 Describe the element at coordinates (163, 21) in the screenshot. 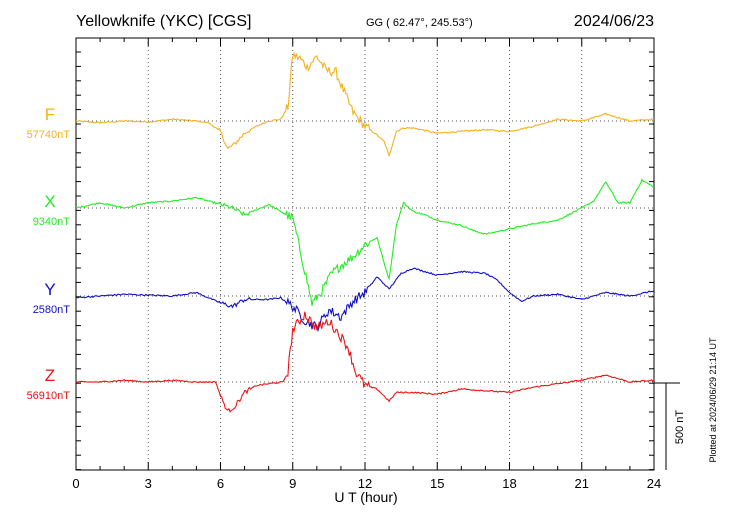

I see `station-title: Yellowknife (YKC) [CGS]` at that location.